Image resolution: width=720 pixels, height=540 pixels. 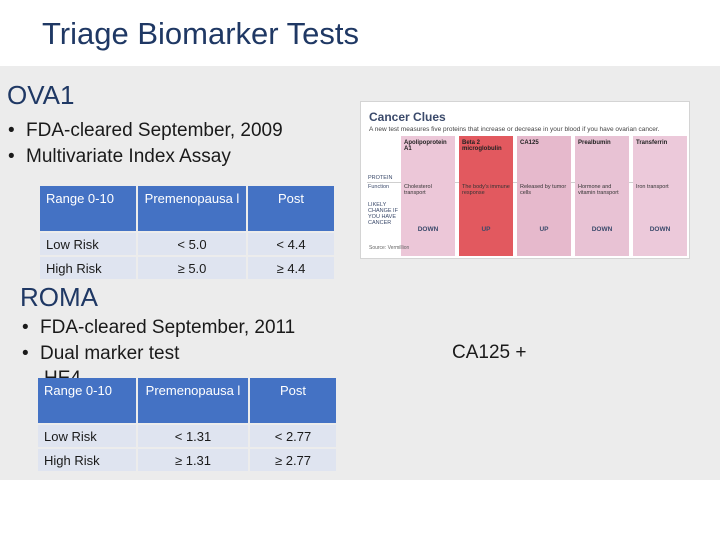 I want to click on protein-name: Prealbumin, so click(x=594, y=143).